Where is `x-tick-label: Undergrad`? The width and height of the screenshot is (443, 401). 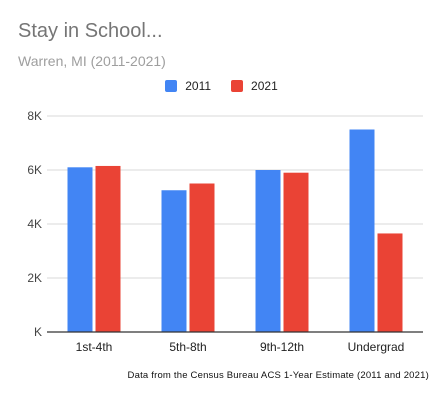
x-tick-label: Undergrad is located at coordinates (376, 347).